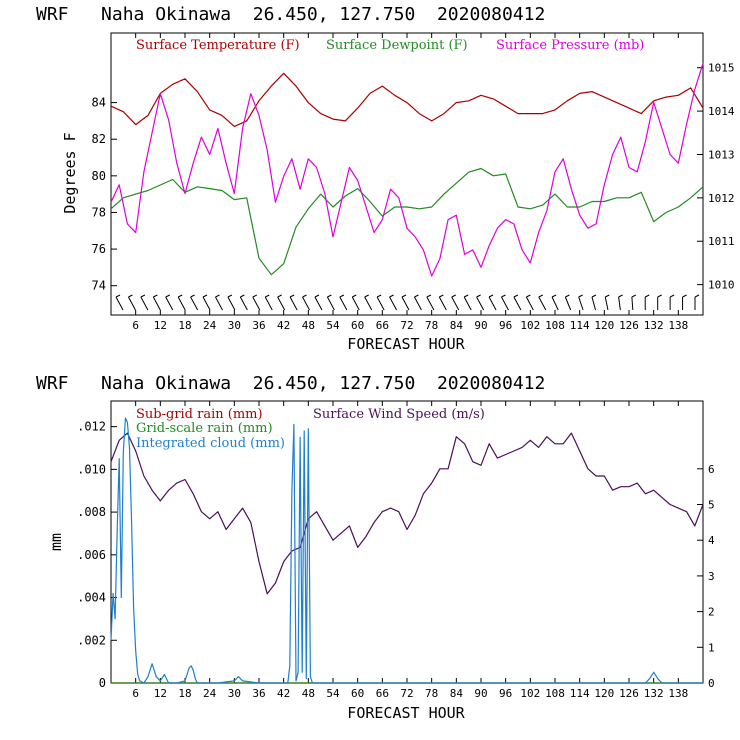  I want to click on chart2-x-tick-label: 132, so click(654, 693).